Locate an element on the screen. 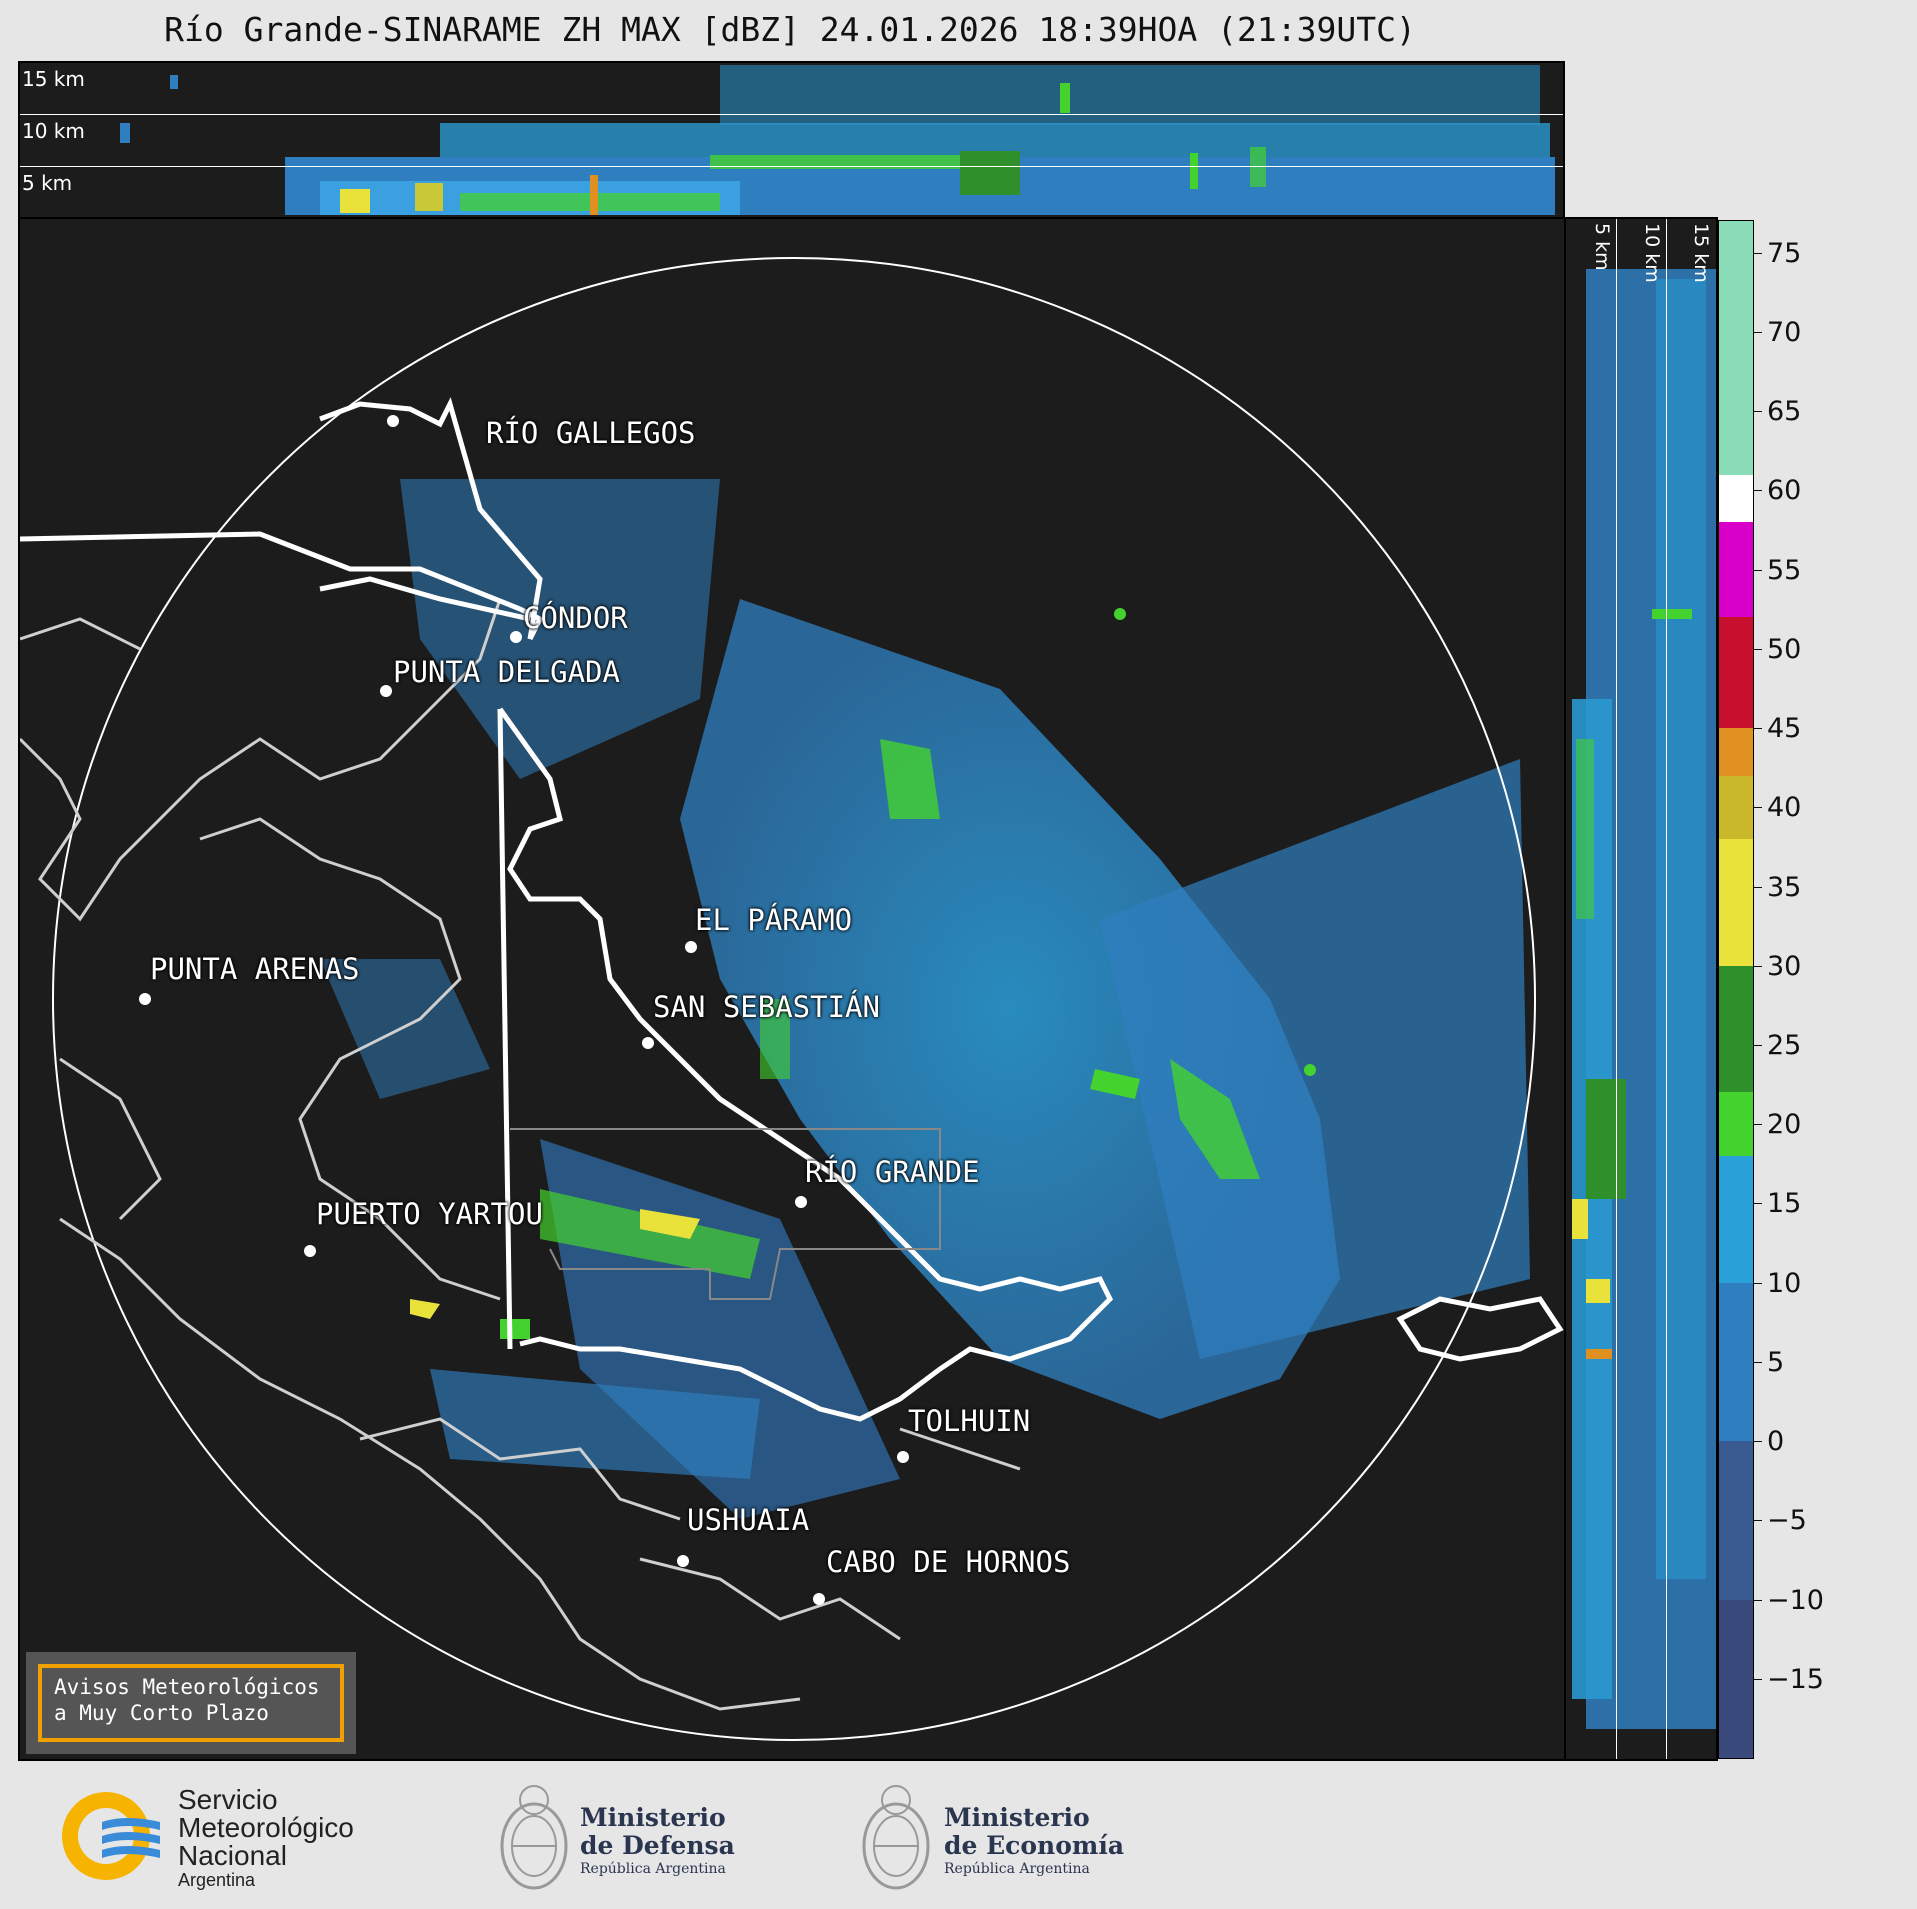  city-label-punta-delgada: PUNTA DELGADA is located at coordinates (506, 672).